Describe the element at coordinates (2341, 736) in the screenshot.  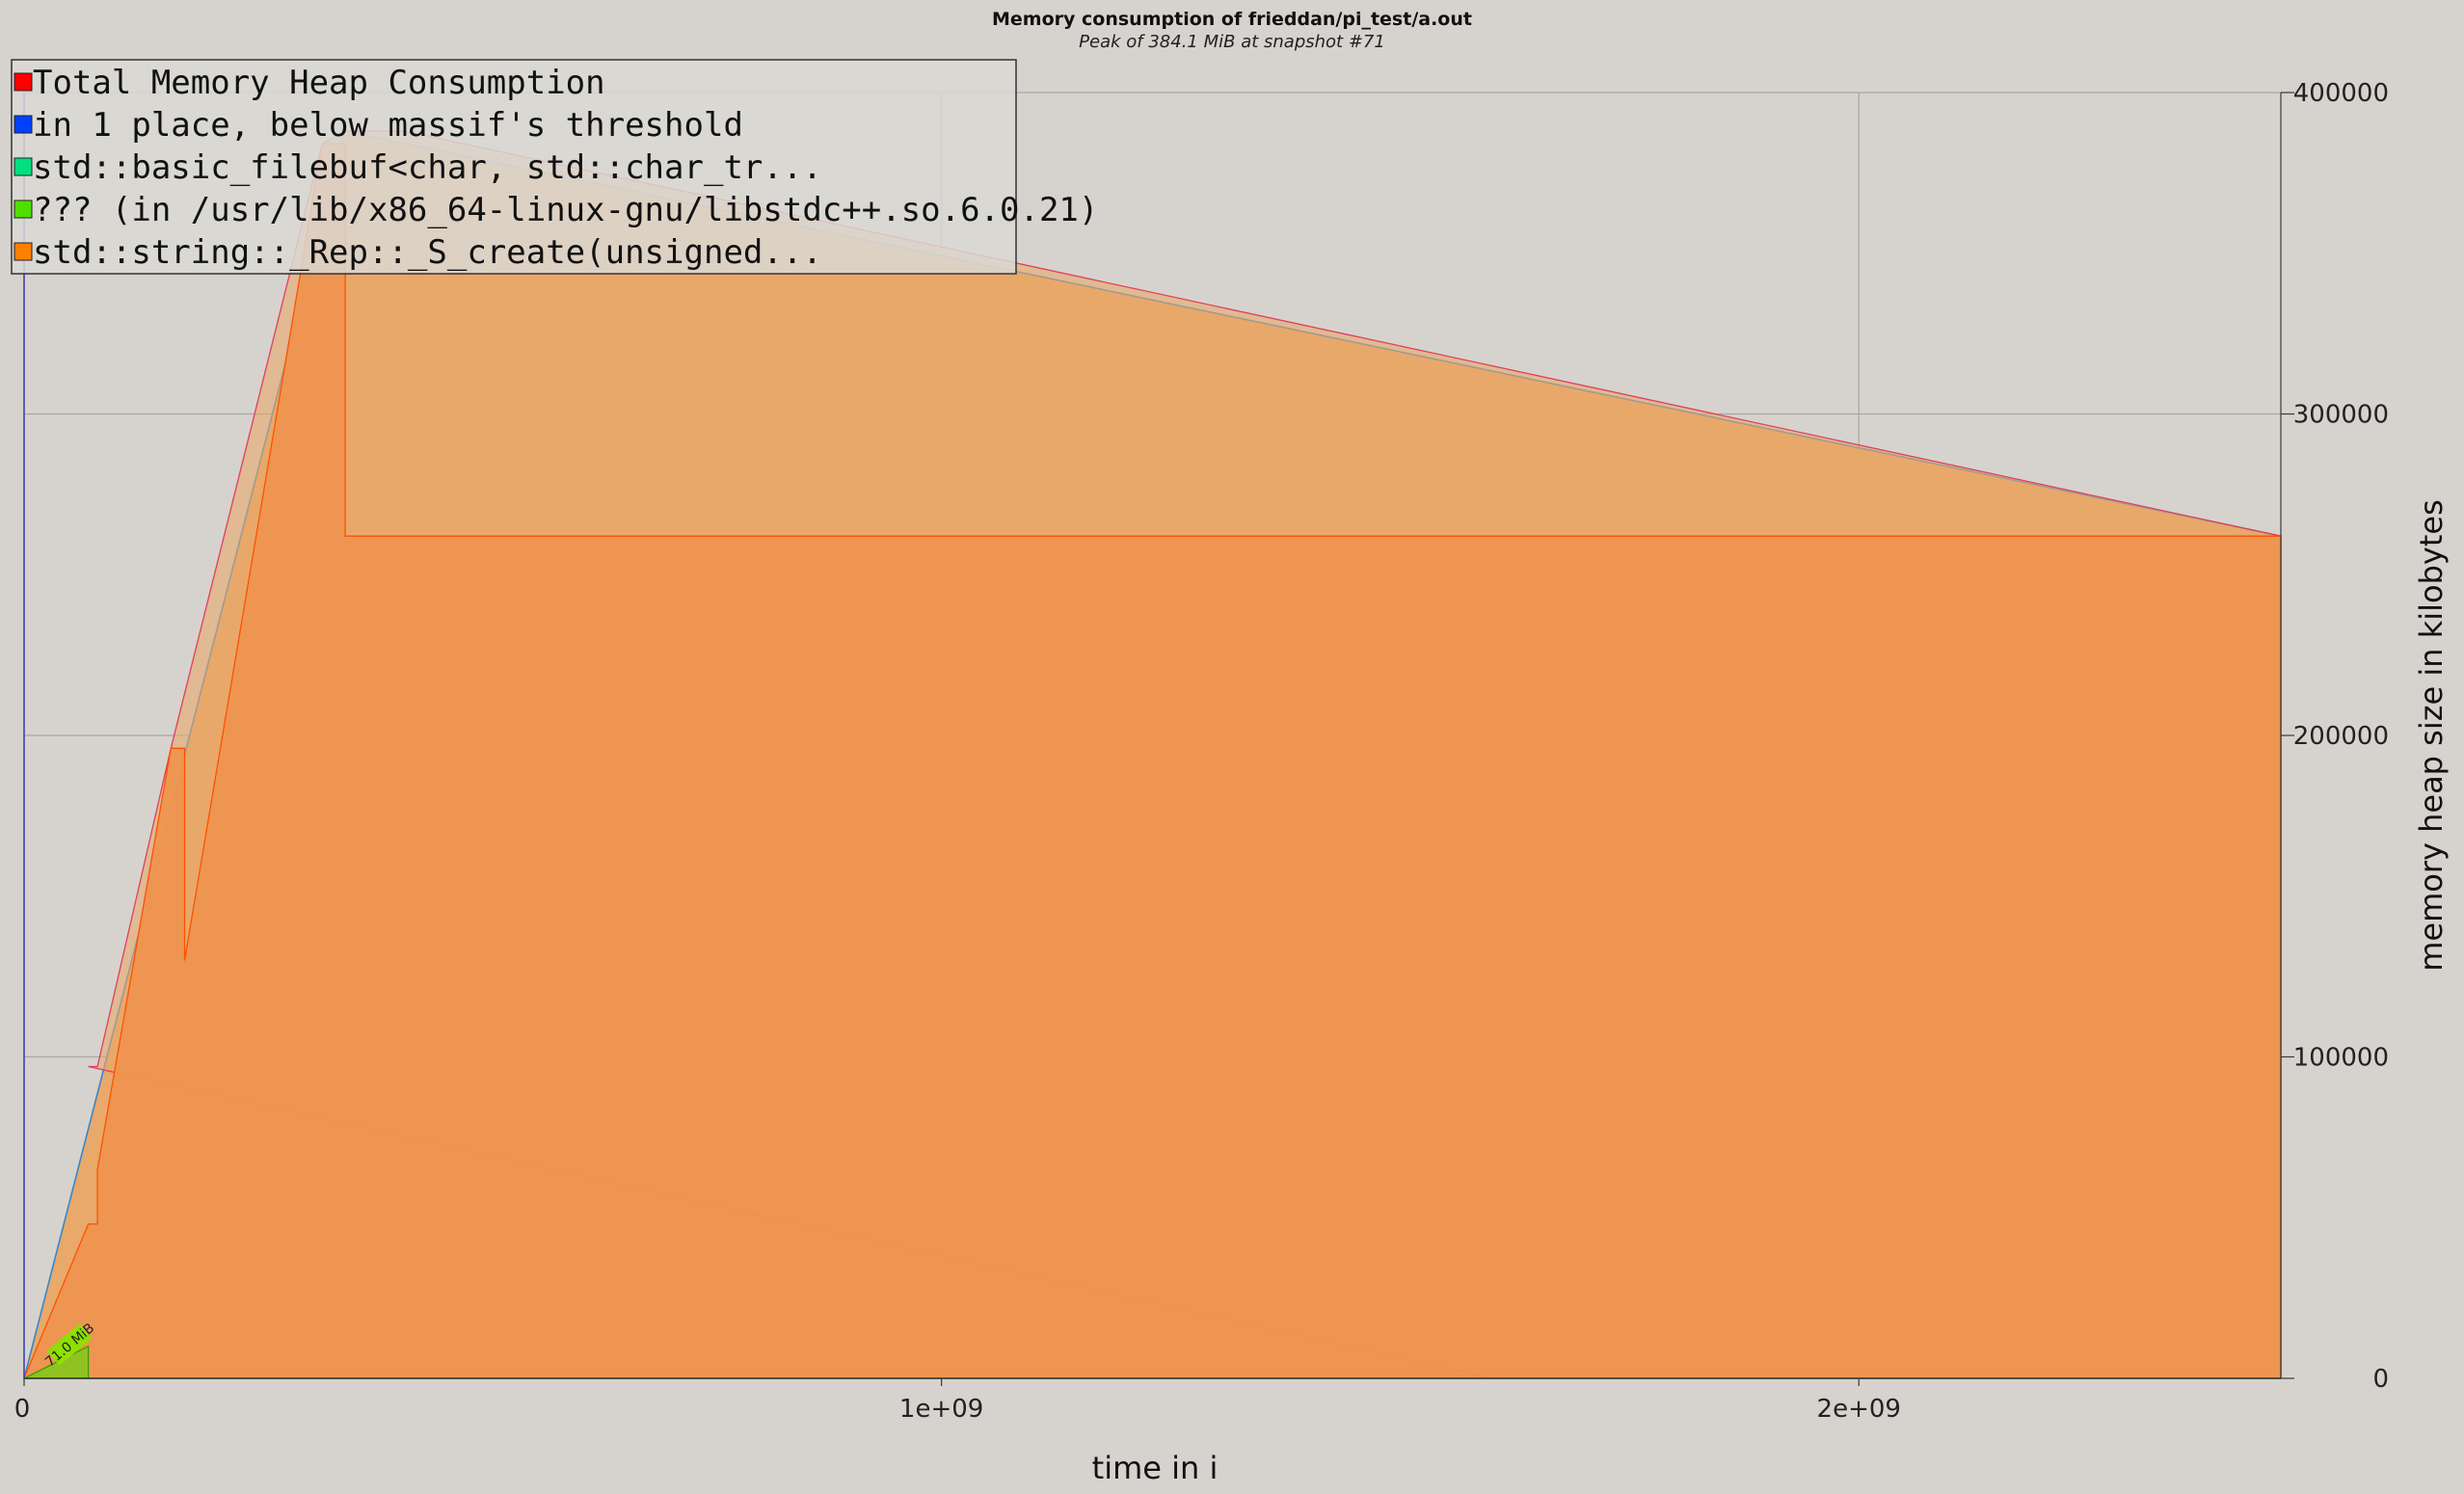
I see `y-tick-label-2: 200000` at that location.